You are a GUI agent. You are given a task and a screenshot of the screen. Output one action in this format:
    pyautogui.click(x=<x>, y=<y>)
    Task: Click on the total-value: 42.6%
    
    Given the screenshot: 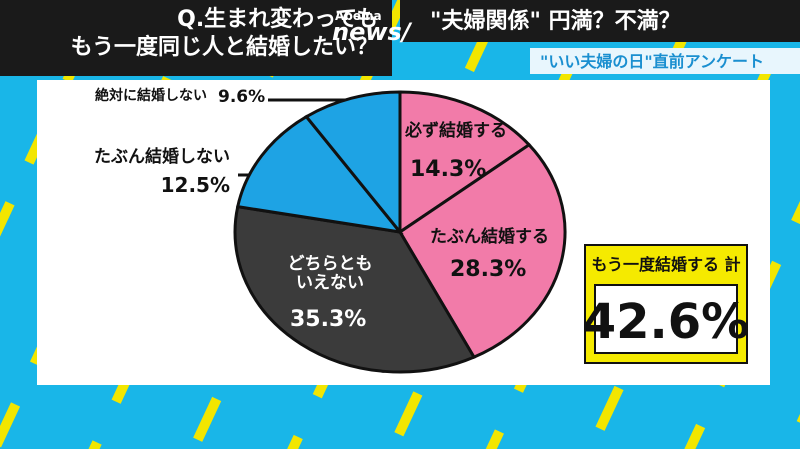 What is the action you would take?
    pyautogui.click(x=666, y=322)
    